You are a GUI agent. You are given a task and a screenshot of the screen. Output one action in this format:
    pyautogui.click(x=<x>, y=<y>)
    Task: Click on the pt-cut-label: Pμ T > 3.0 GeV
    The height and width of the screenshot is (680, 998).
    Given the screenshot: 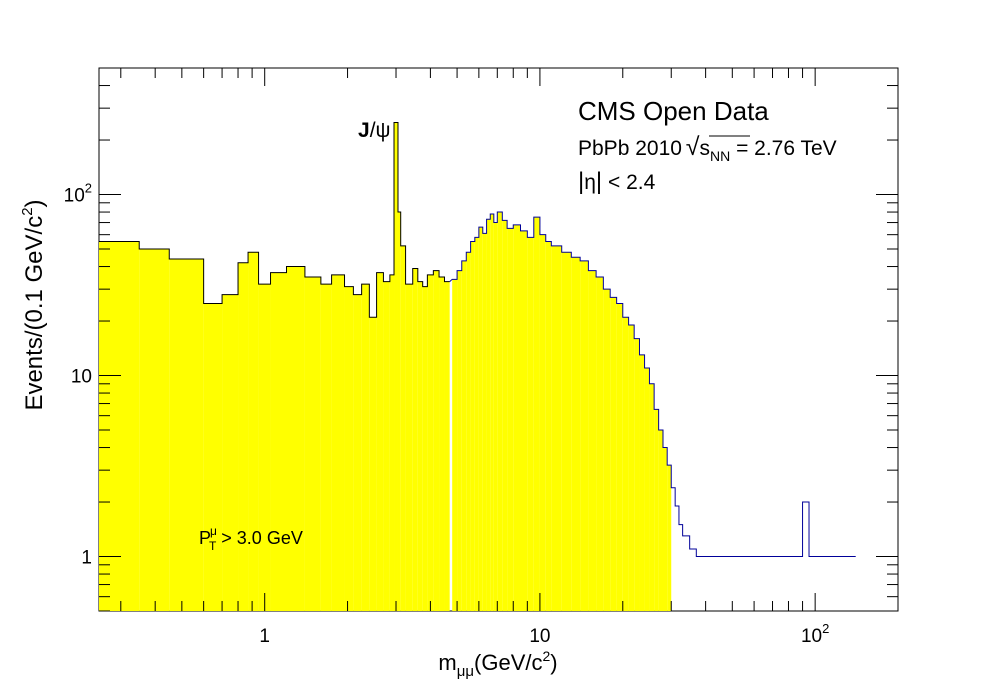 What is the action you would take?
    pyautogui.click(x=251, y=538)
    